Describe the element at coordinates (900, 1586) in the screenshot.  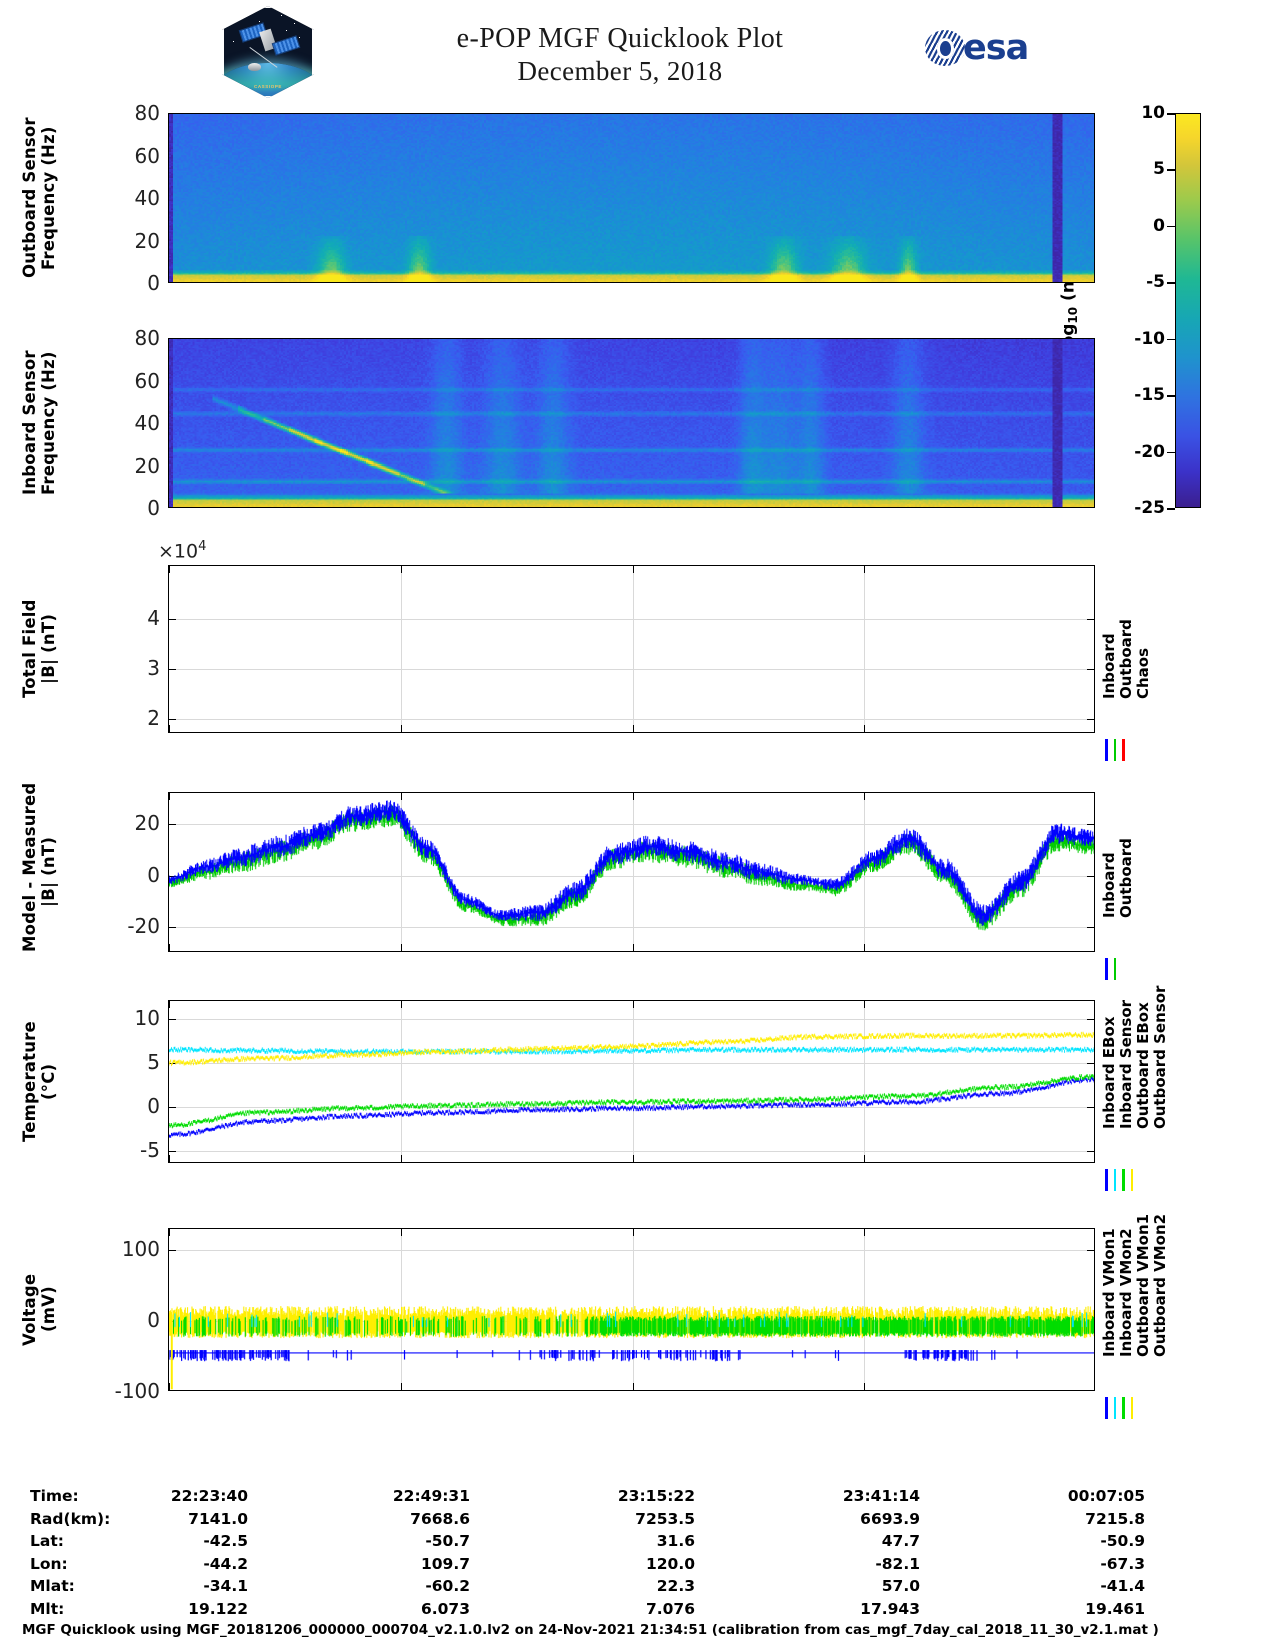
I see `ephemeris-cell: 57.0` at that location.